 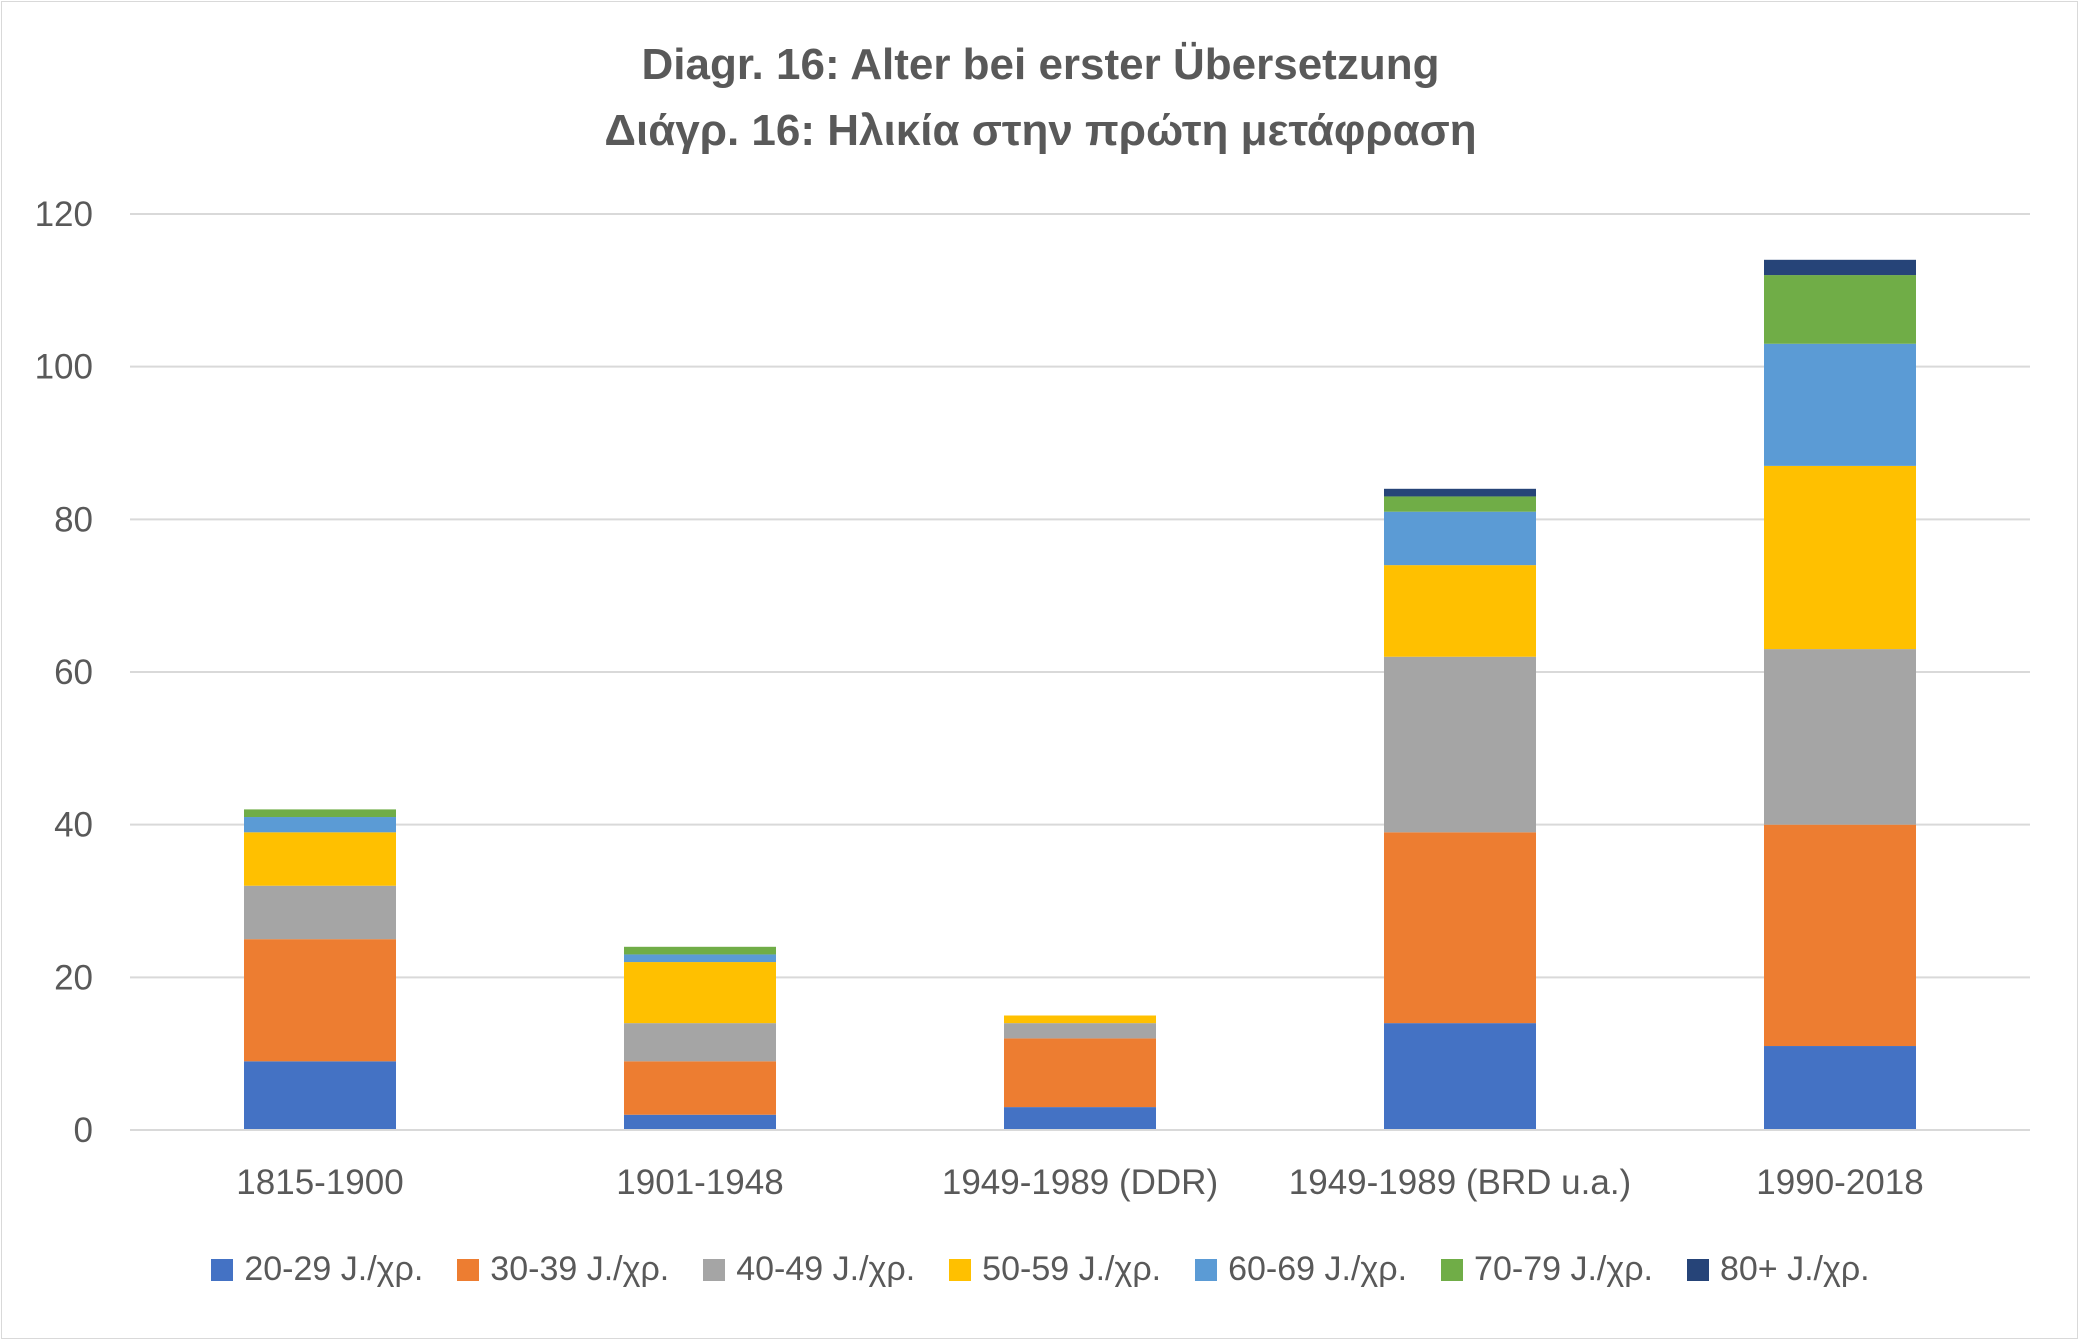 I want to click on legend-label: 60-69 J./χρ., so click(x=1318, y=1269).